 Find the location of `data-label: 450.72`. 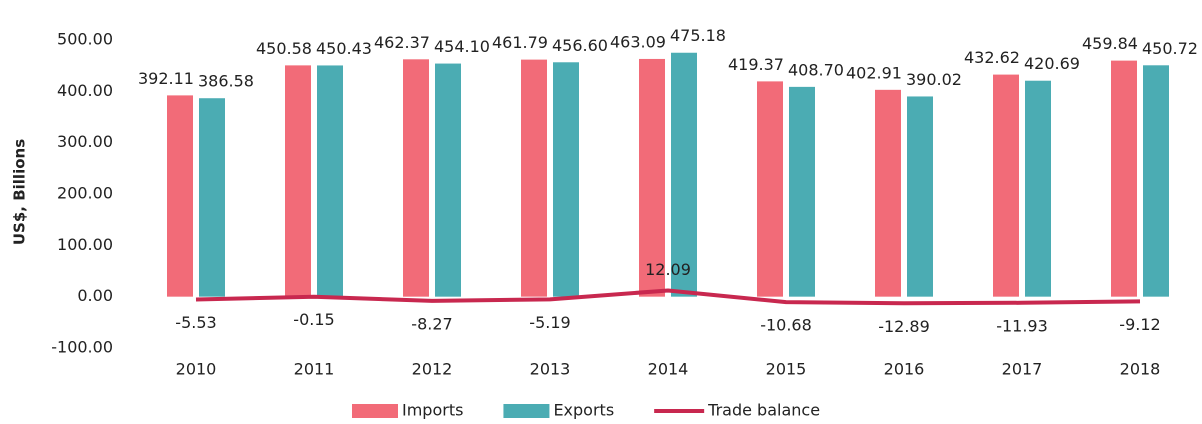

data-label: 450.72 is located at coordinates (1170, 48).